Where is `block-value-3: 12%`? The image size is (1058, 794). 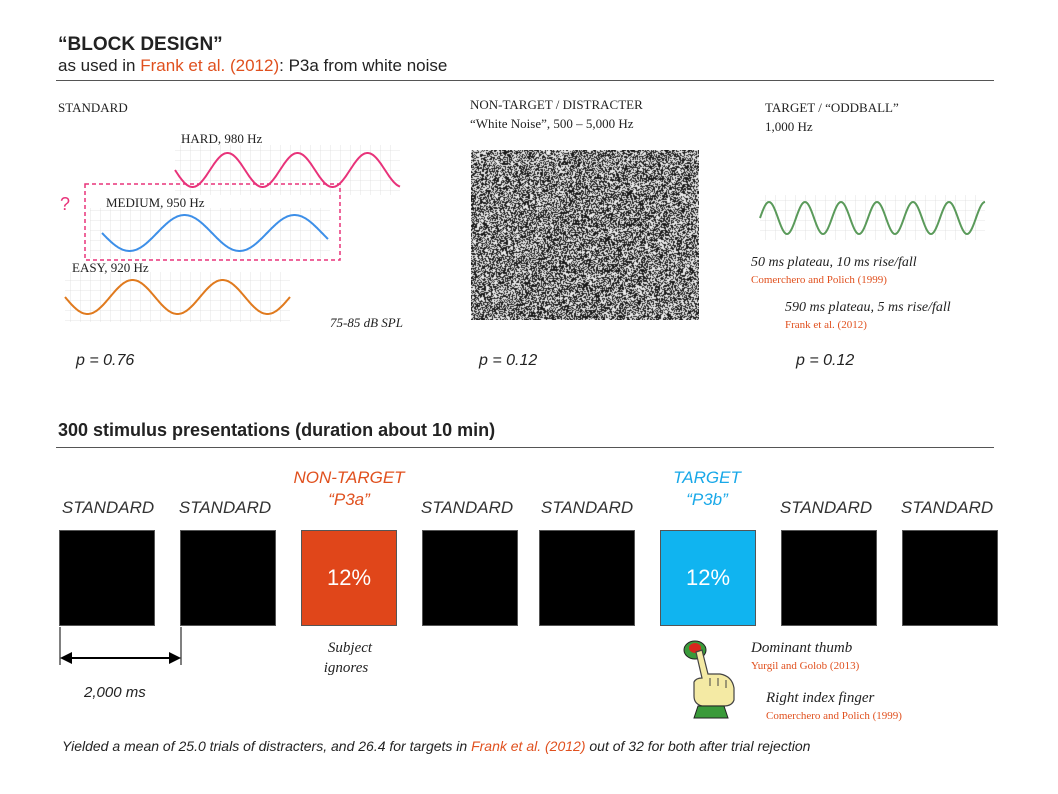 block-value-3: 12% is located at coordinates (349, 577).